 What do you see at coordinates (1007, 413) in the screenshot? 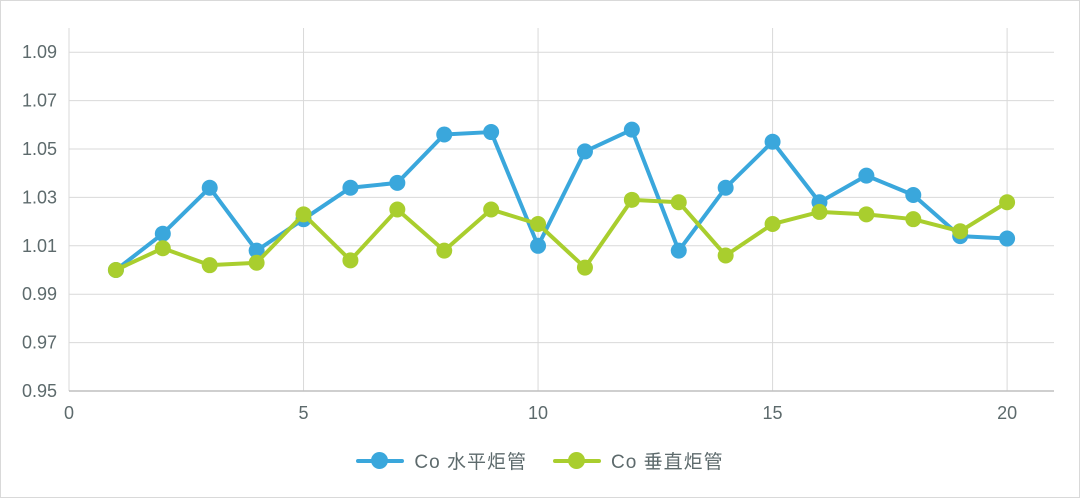
I see `x-tick-label: 20` at bounding box center [1007, 413].